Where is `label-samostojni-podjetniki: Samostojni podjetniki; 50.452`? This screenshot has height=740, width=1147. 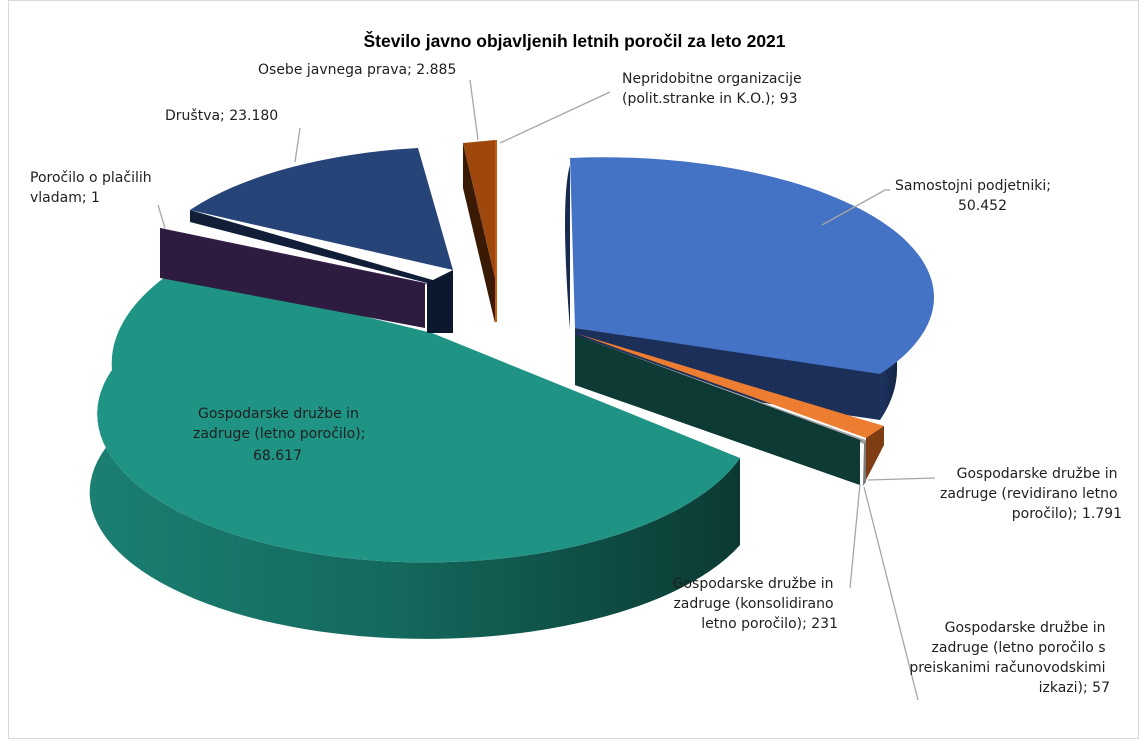 label-samostojni-podjetniki: Samostojni podjetniki; 50.452 is located at coordinates (975, 196).